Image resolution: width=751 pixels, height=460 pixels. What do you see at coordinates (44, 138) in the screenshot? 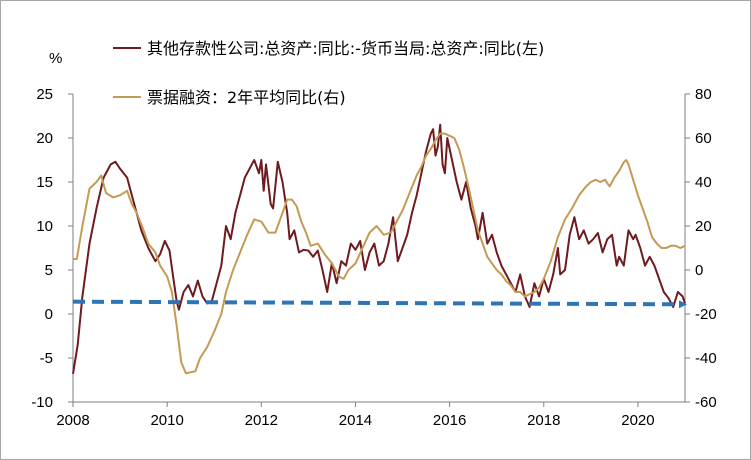
I see `y-left-tick-label: 20` at bounding box center [44, 138].